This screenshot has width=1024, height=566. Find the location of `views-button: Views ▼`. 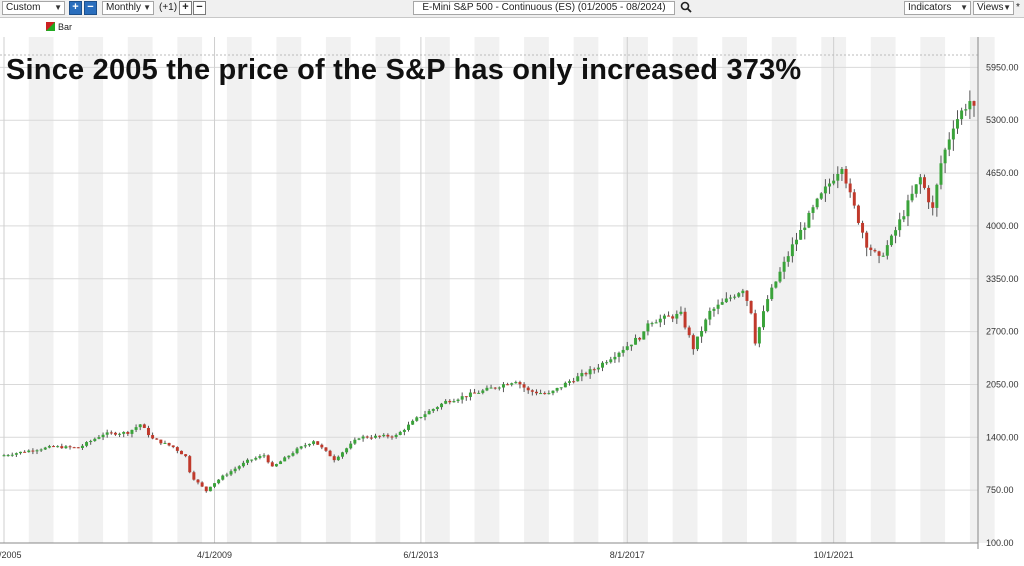

views-button: Views ▼ is located at coordinates (993, 8).